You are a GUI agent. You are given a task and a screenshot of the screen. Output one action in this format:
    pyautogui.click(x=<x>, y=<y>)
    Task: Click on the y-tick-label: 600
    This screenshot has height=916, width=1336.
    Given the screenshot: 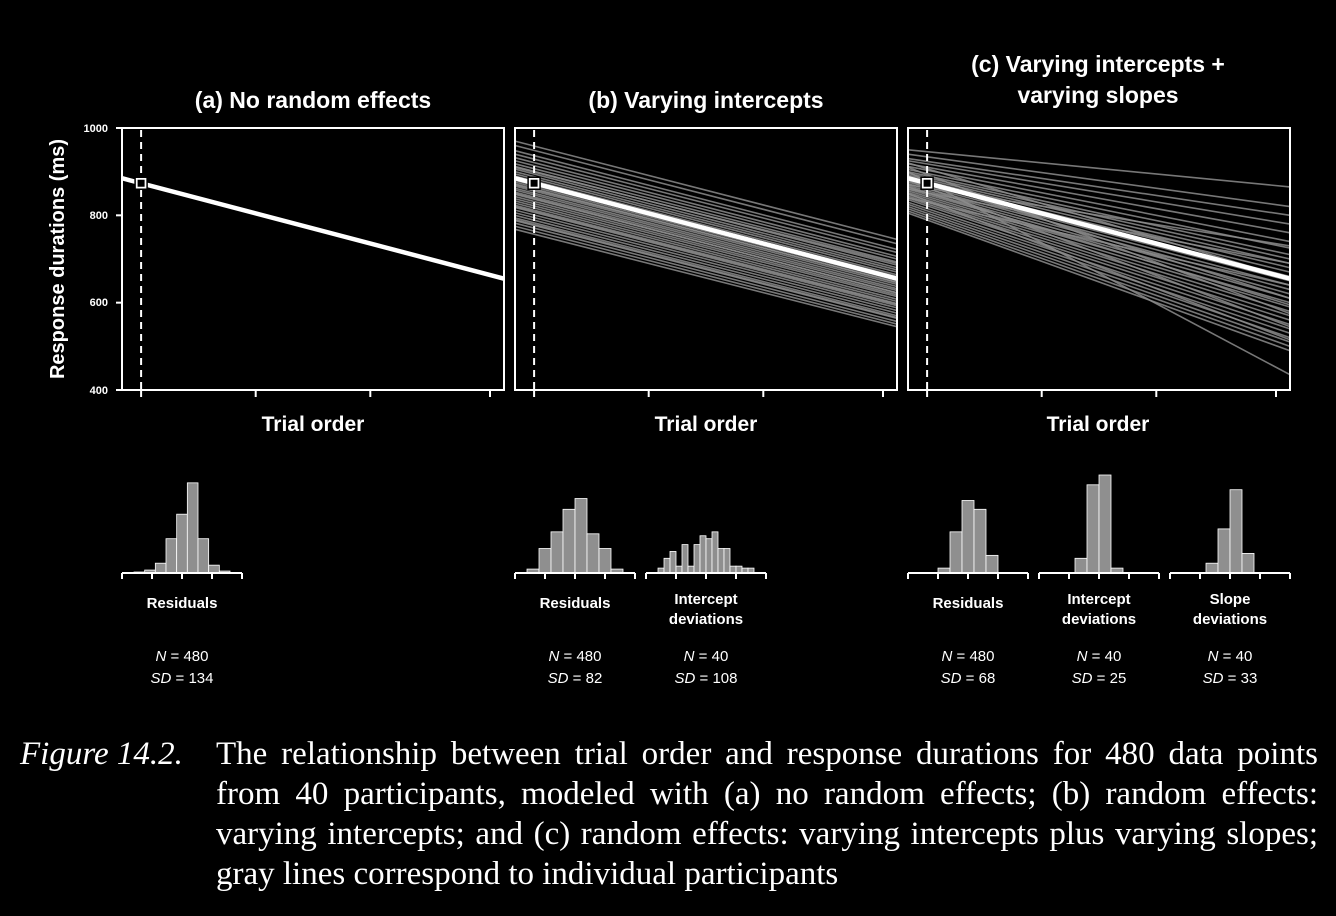 What is the action you would take?
    pyautogui.click(x=99, y=303)
    